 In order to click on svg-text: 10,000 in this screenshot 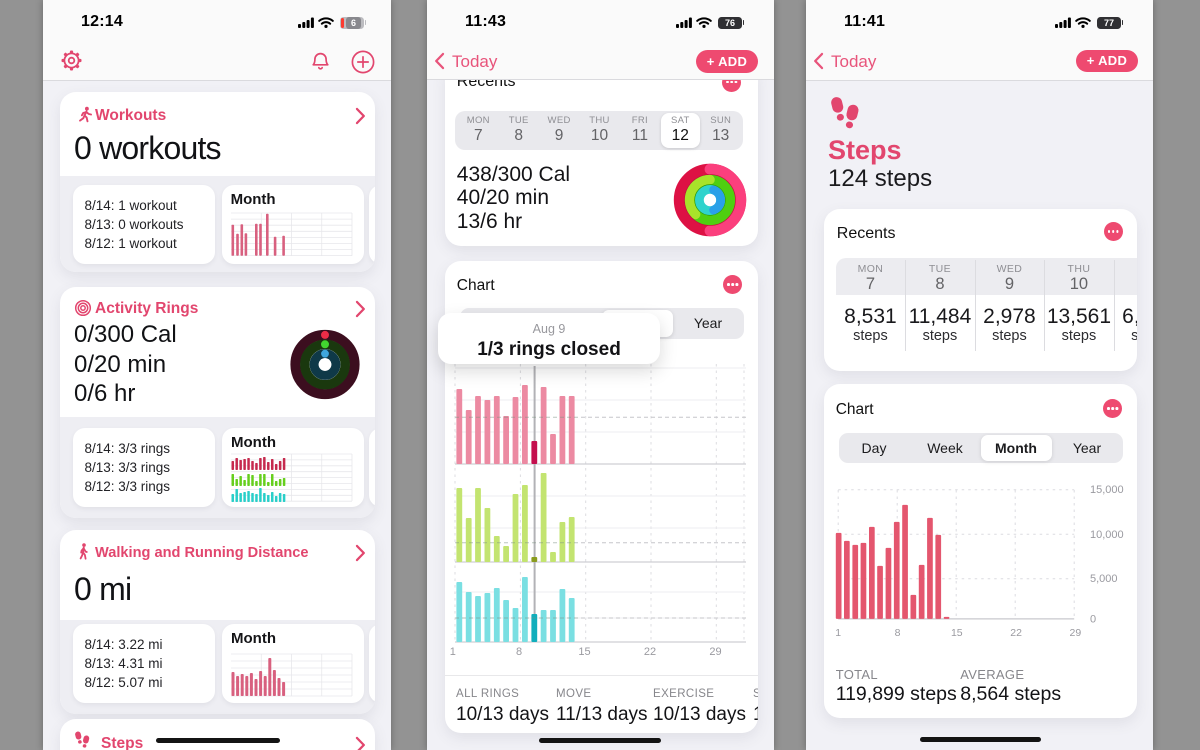, I will do `click(1107, 535)`.